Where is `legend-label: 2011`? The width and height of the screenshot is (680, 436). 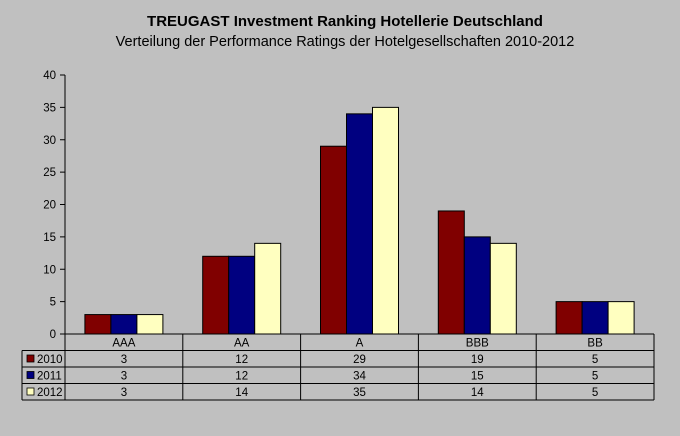 legend-label: 2011 is located at coordinates (49, 377).